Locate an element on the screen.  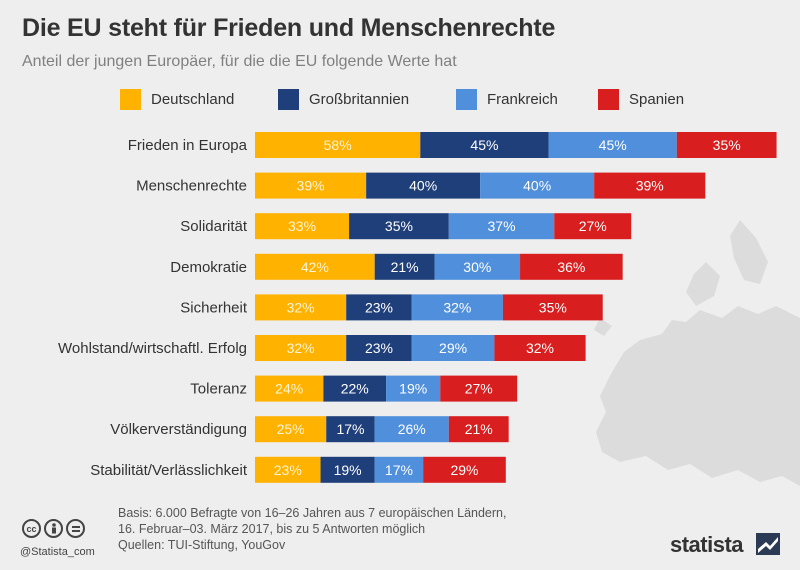
value-label-toleranz-deutschland: 24% is located at coordinates (289, 389).